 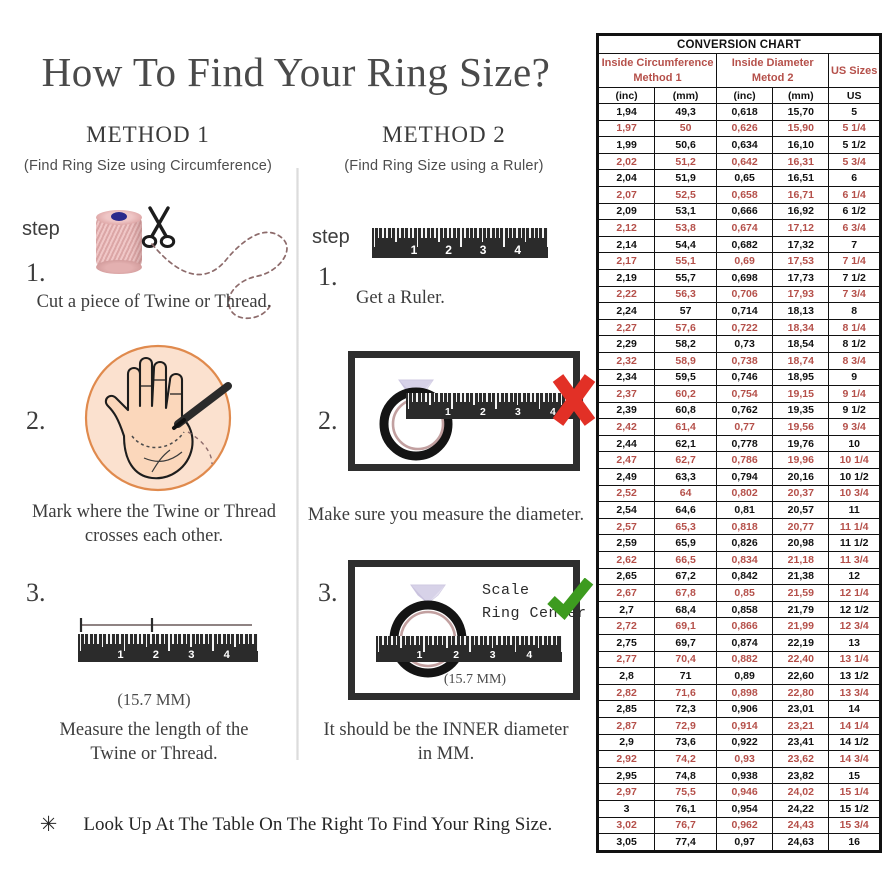 I want to click on table-cell: 61,4, so click(x=685, y=427).